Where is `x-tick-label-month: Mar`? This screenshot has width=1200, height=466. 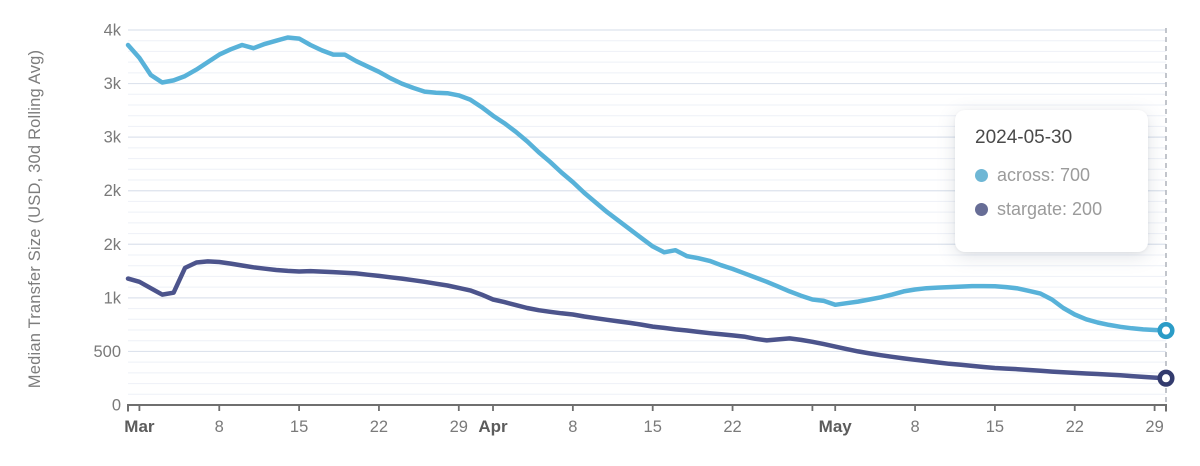
x-tick-label-month: Mar is located at coordinates (139, 426).